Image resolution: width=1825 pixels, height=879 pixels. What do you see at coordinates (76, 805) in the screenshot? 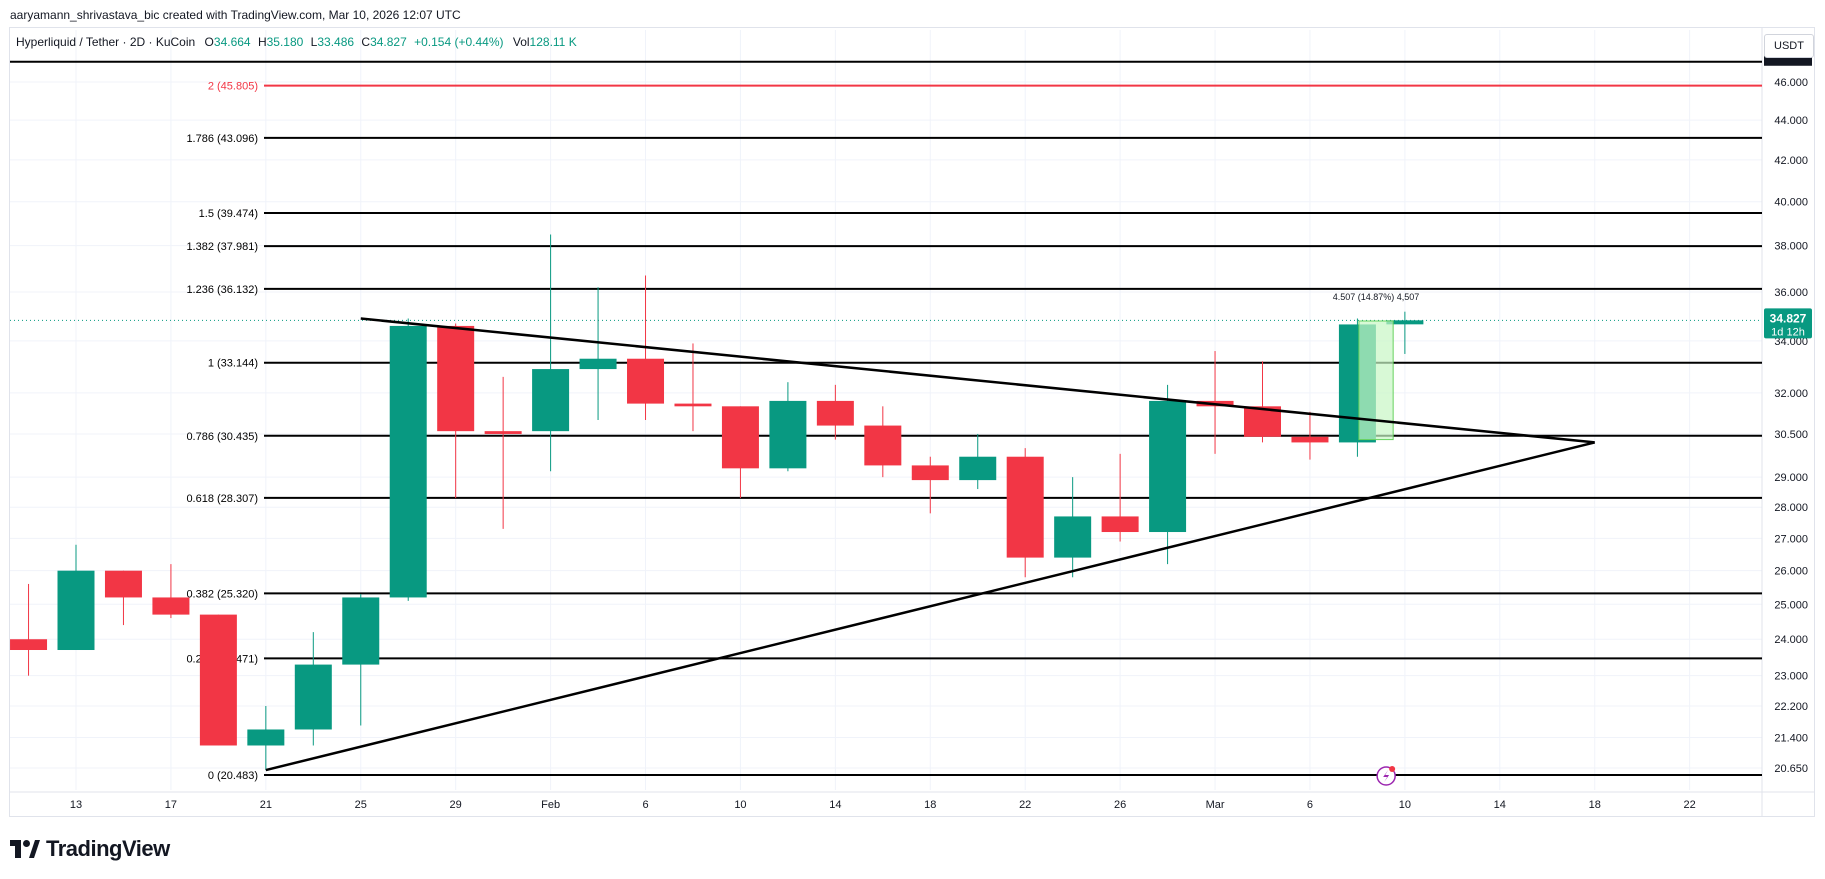
I see `time-tick-label: 13` at bounding box center [76, 805].